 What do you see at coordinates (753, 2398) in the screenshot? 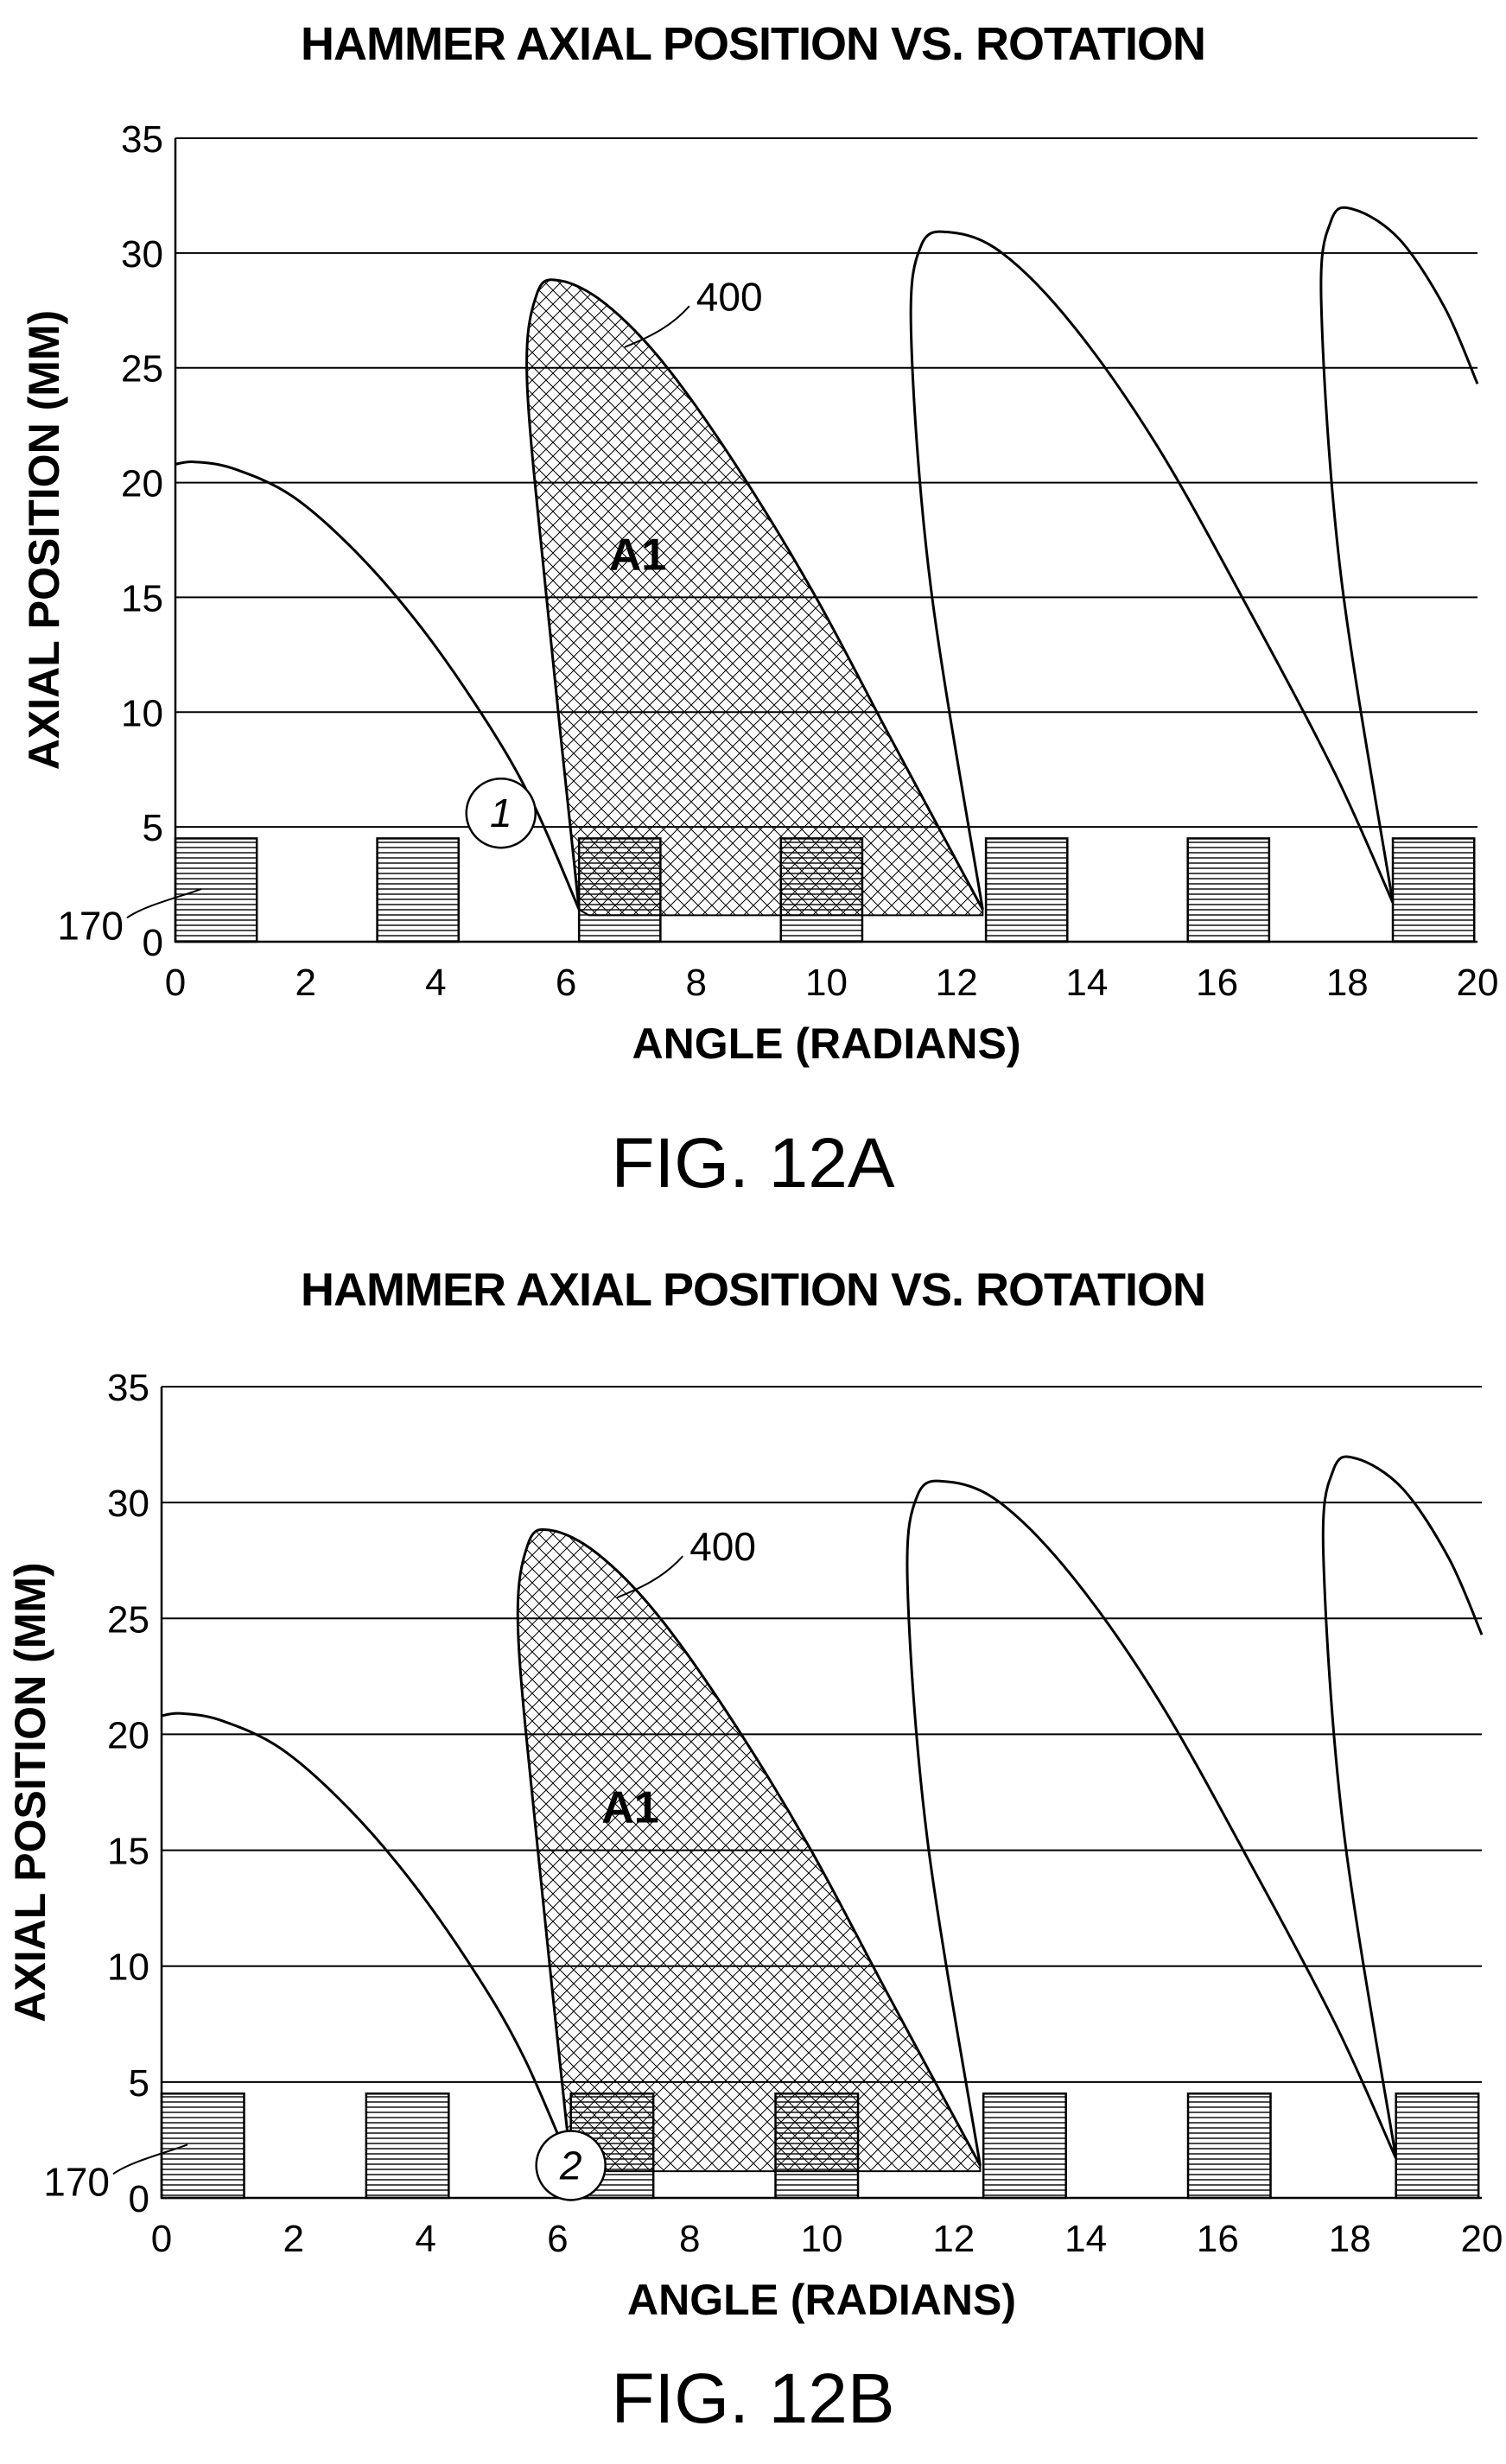
I see `figure-caption: FIG. 12B` at bounding box center [753, 2398].